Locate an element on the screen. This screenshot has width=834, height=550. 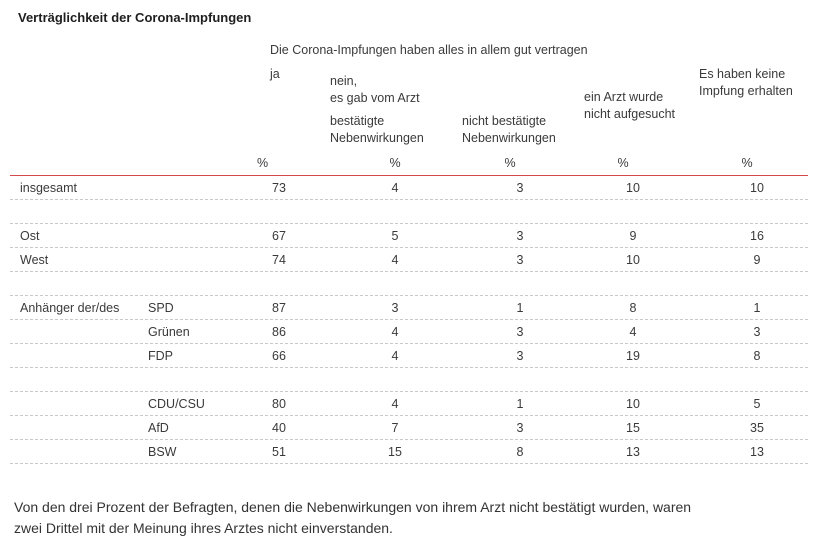
row-label: insgesamt is located at coordinates (48, 188).